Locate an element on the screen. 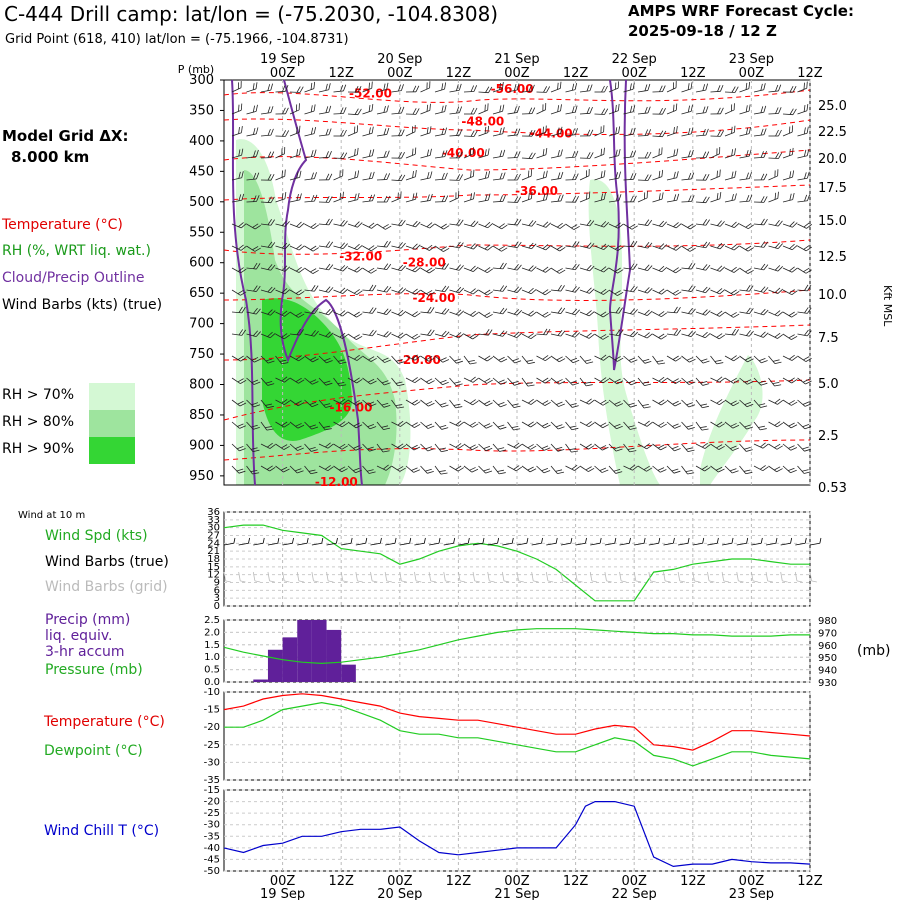  top-day-label: 20 Sep is located at coordinates (399, 59).